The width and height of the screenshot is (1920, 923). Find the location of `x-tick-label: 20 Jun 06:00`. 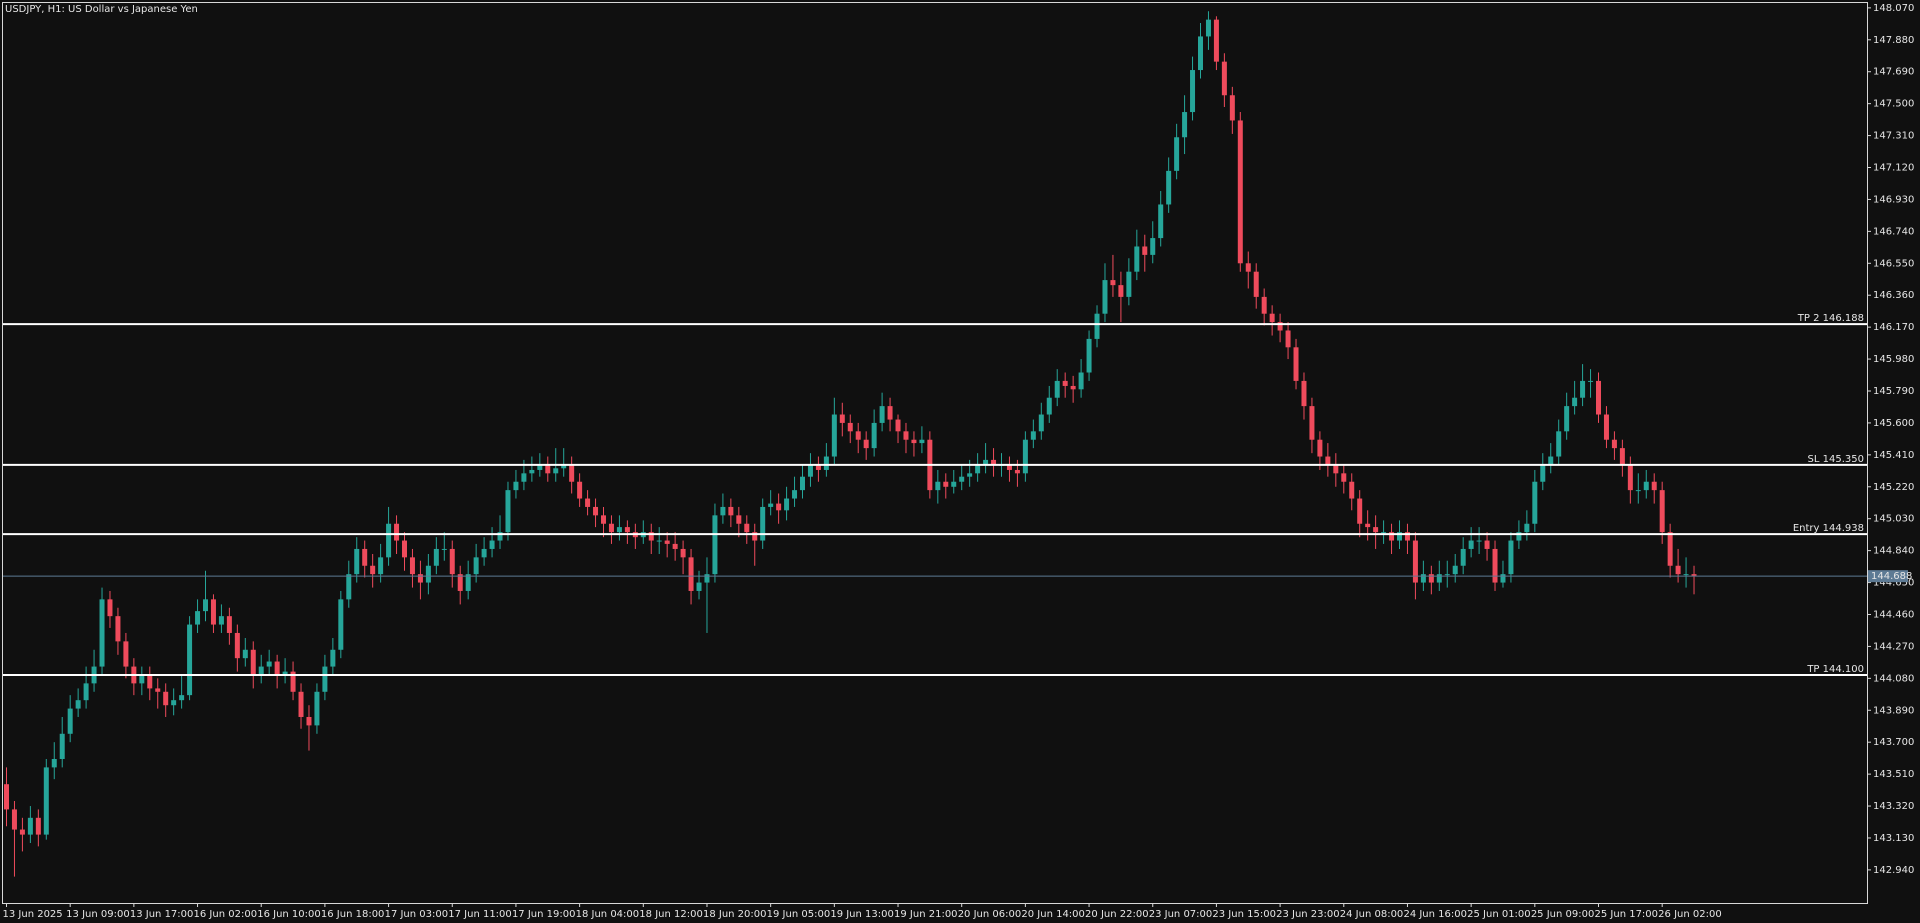

x-tick-label: 20 Jun 06:00 is located at coordinates (990, 914).